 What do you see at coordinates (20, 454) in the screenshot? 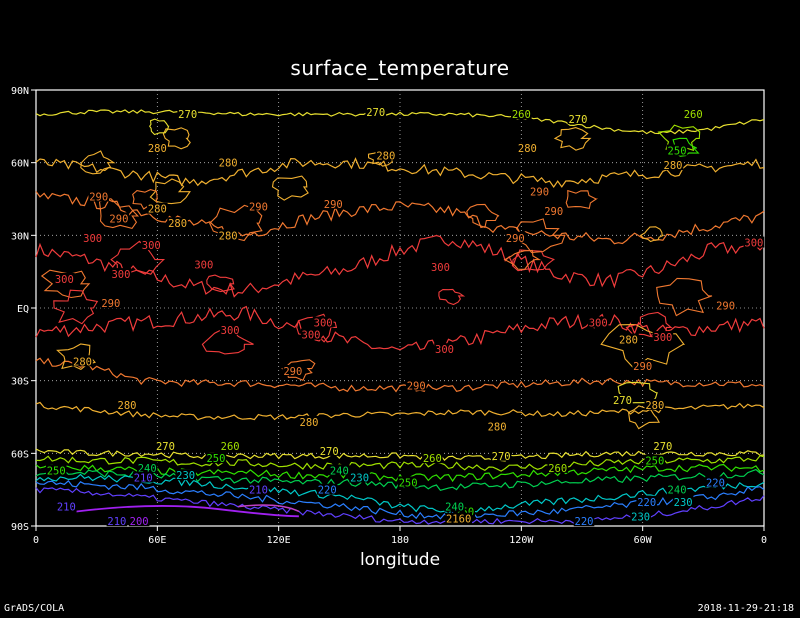
I see `y-tick-label: 60S` at bounding box center [20, 454].